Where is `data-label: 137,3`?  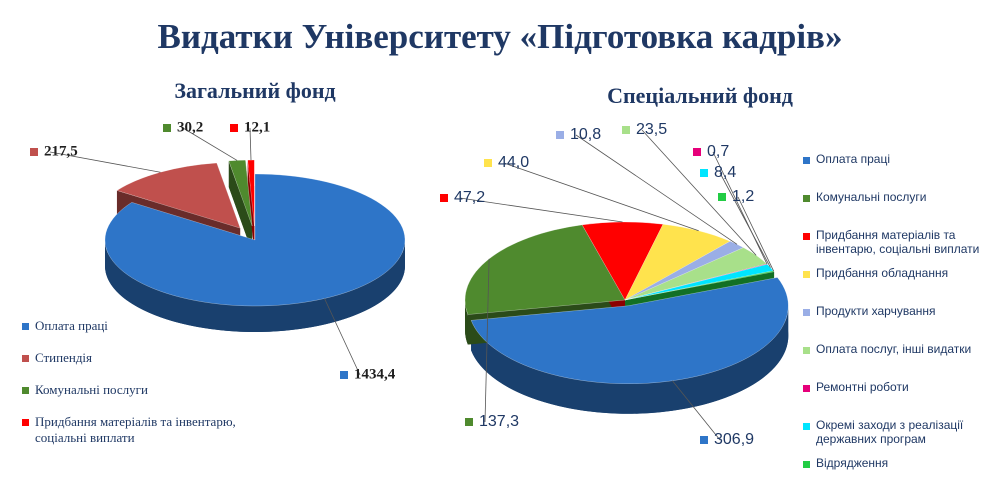 data-label: 137,3 is located at coordinates (499, 421).